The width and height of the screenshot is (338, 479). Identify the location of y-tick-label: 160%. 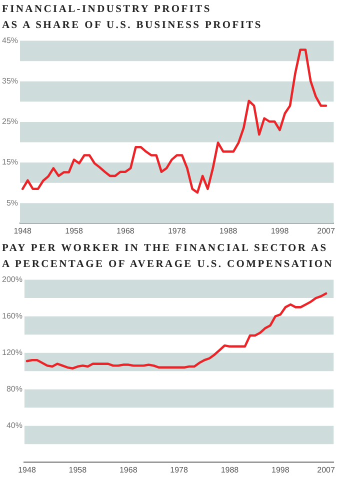
(12, 316).